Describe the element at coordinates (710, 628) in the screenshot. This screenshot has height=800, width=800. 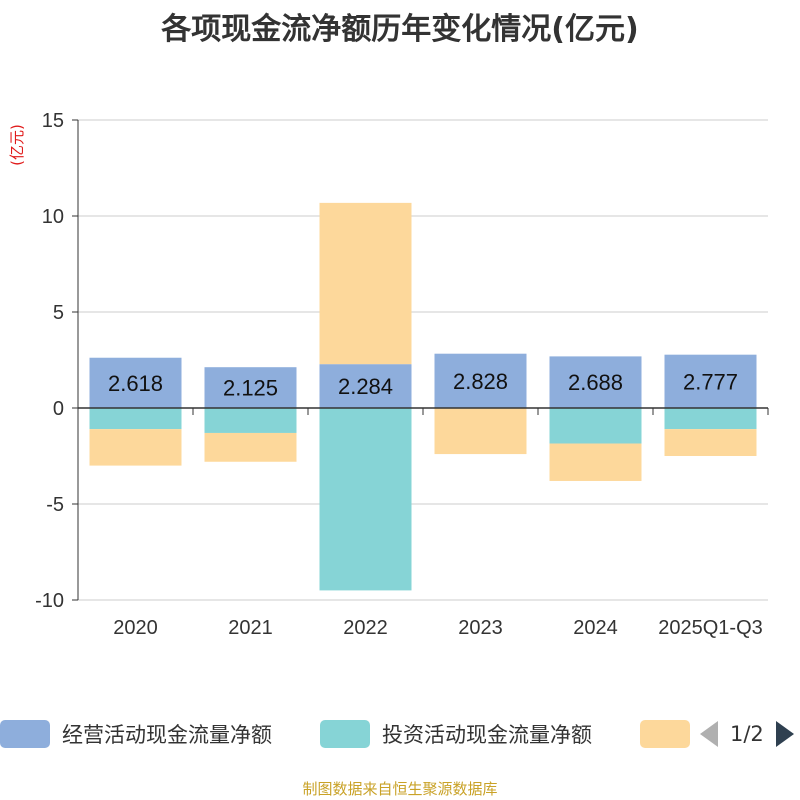
I see `x-tick-label: 2025Q1-Q3` at that location.